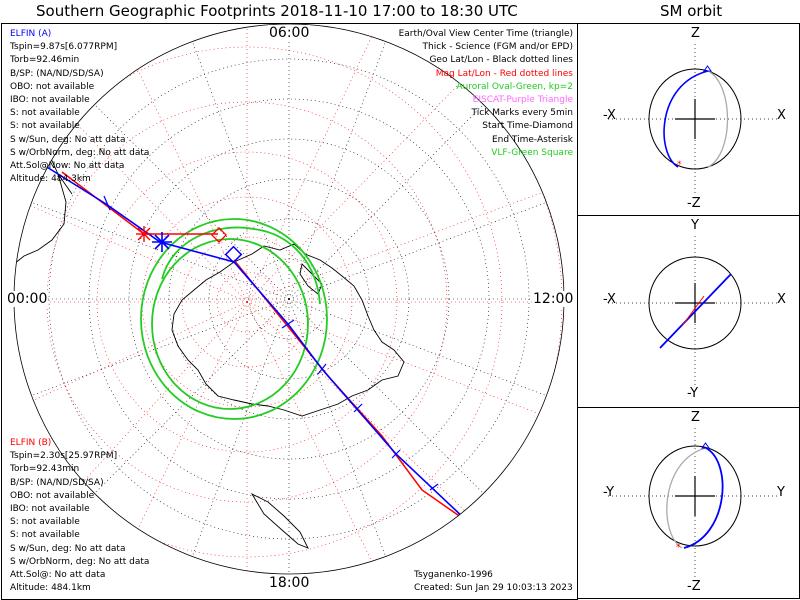 The image size is (800, 600). Describe the element at coordinates (52, 495) in the screenshot. I see `elfin-b-line: OBO: not available` at that location.